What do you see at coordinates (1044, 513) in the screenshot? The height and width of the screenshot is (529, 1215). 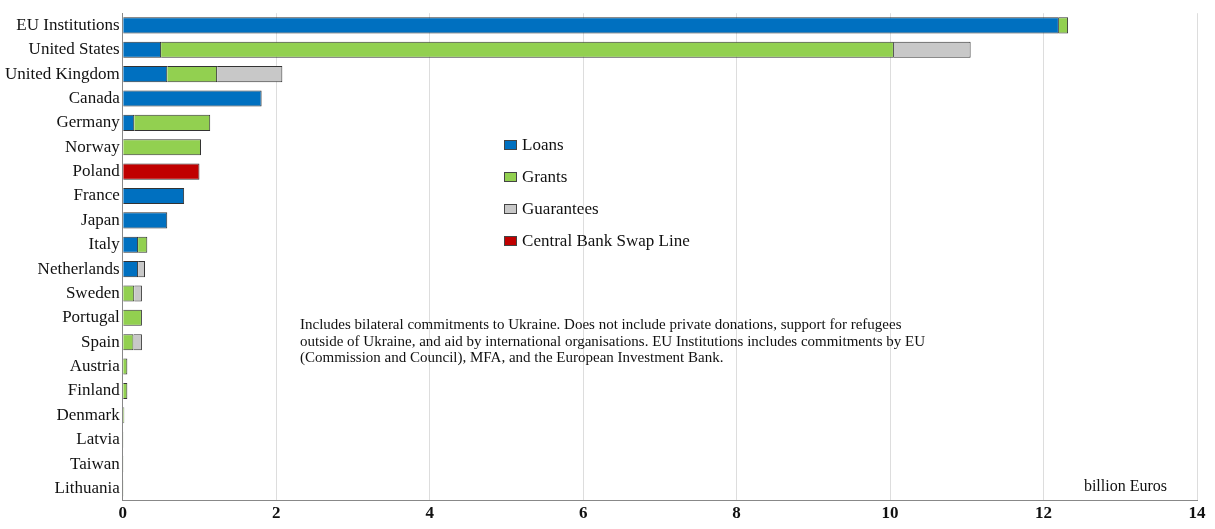 I see `x-tick-label: 12` at bounding box center [1044, 513].